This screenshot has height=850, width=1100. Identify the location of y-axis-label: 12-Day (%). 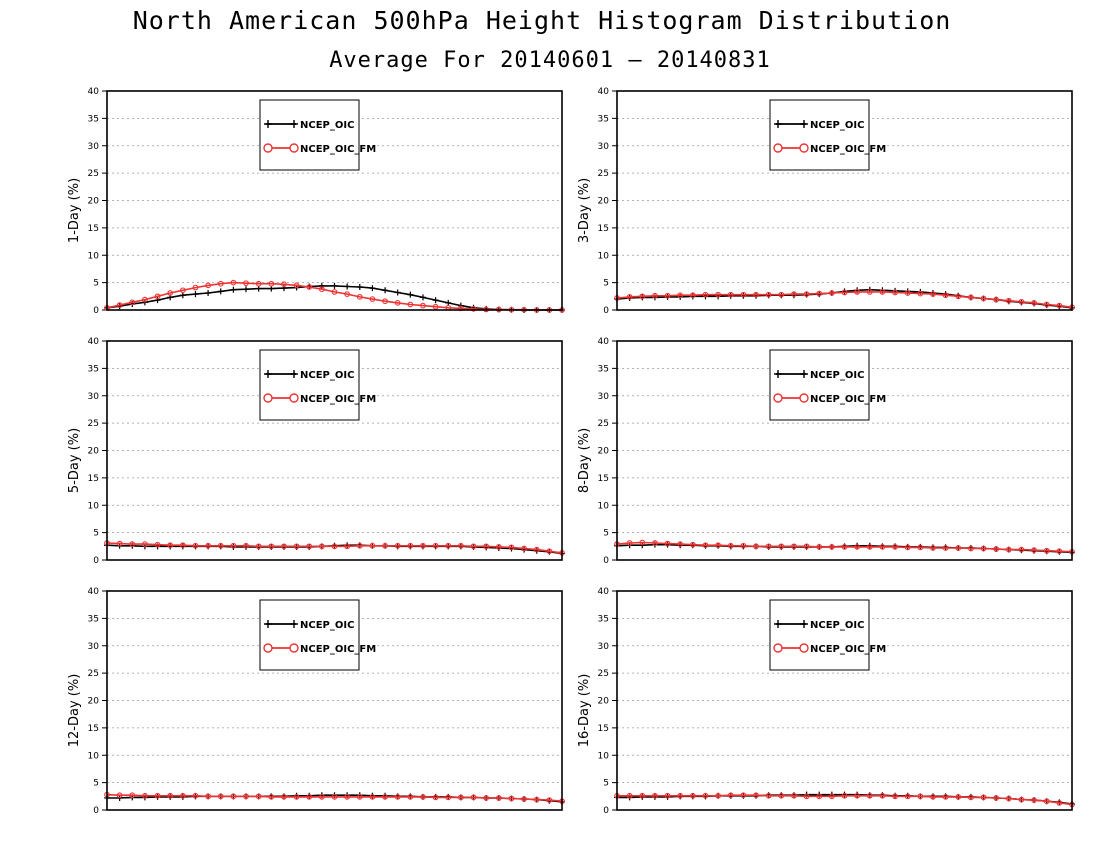
(74, 711).